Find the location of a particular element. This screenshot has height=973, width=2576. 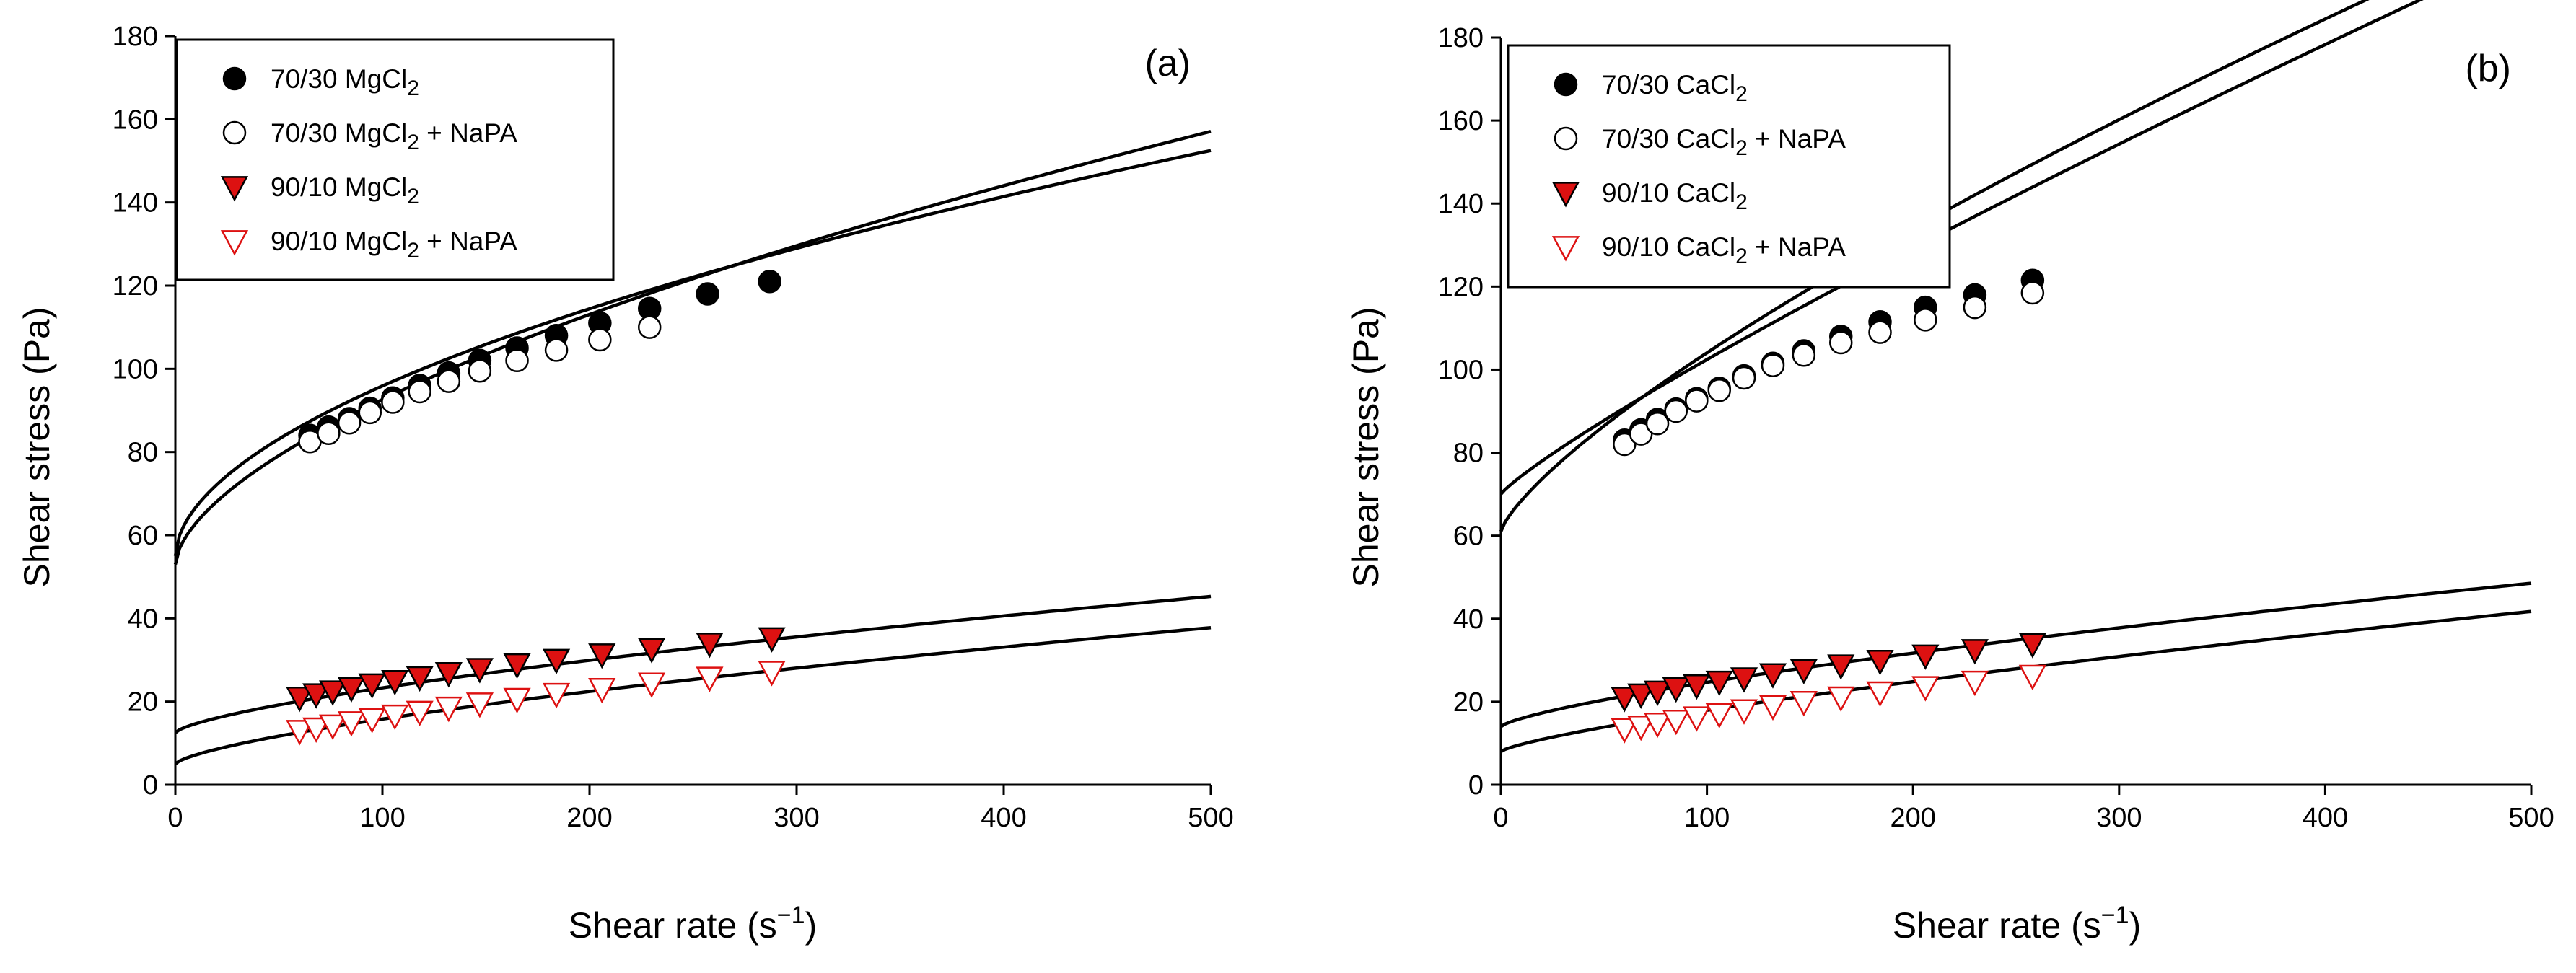

y-tick-label: 140 is located at coordinates (135, 203).